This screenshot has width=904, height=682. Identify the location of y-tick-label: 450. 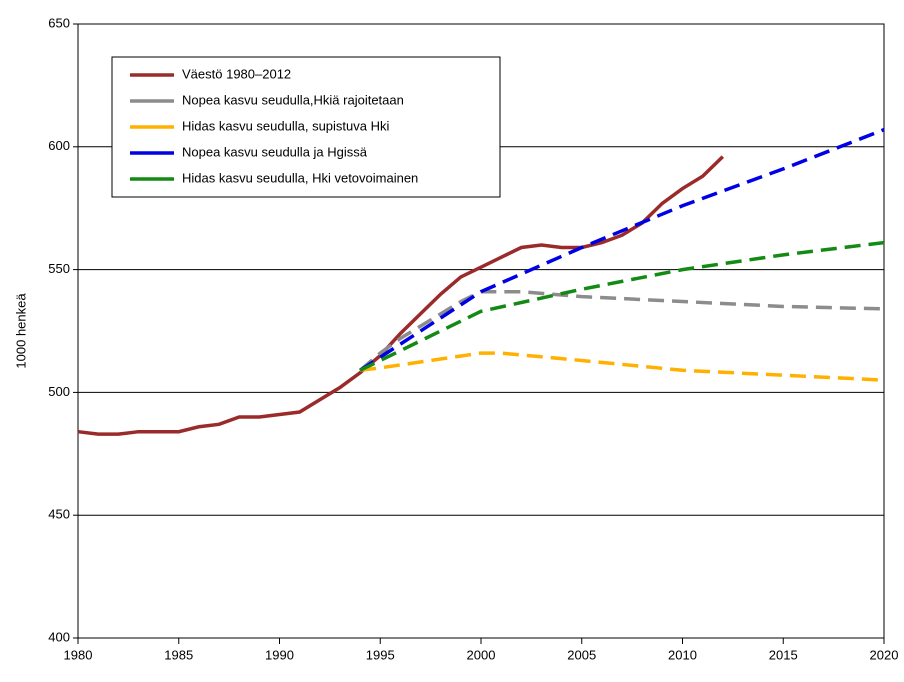
(59, 514).